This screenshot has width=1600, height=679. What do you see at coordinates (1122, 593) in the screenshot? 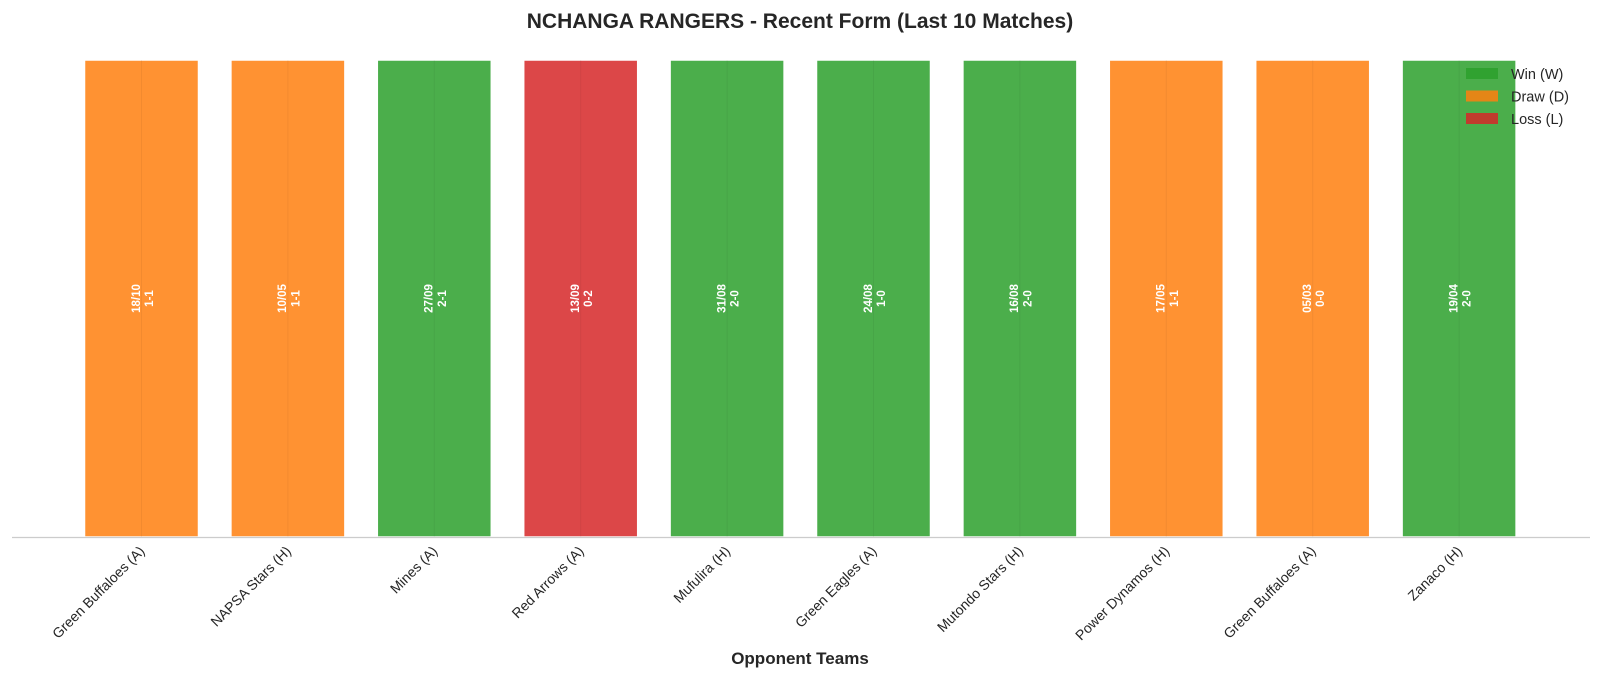
I see `x-tick-label: Power Dynamos (H)` at bounding box center [1122, 593].